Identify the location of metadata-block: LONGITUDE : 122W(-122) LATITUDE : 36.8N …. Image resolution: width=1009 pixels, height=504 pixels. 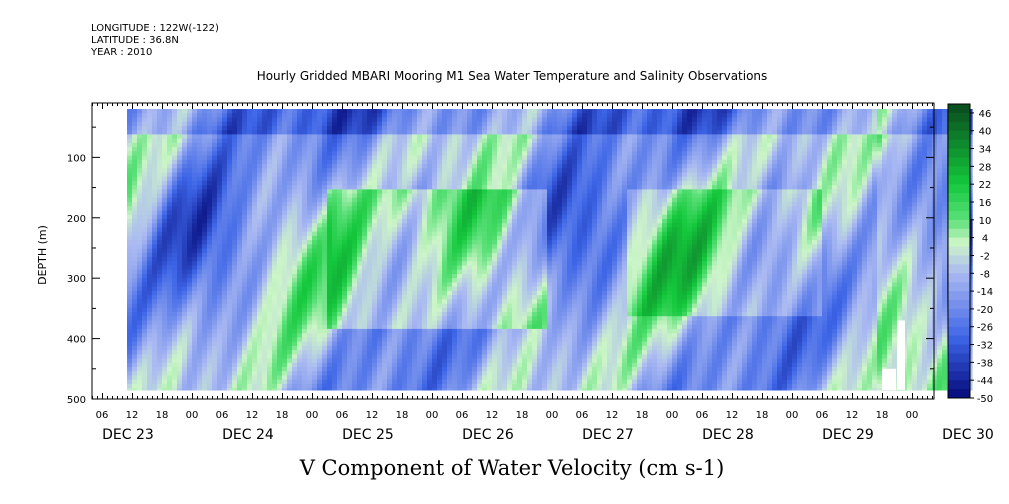
(155, 41).